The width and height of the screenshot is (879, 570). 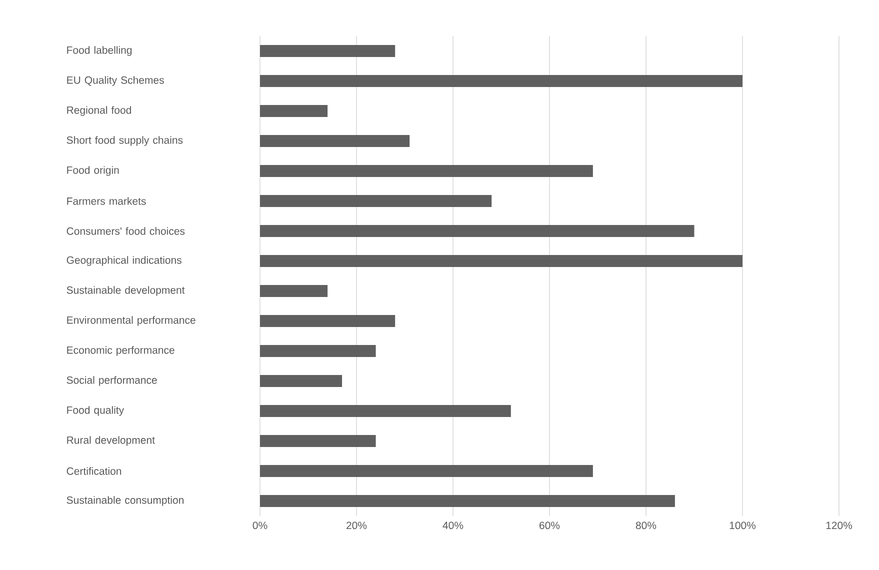 I want to click on y-tick-label: Short food supply chains, so click(x=124, y=141).